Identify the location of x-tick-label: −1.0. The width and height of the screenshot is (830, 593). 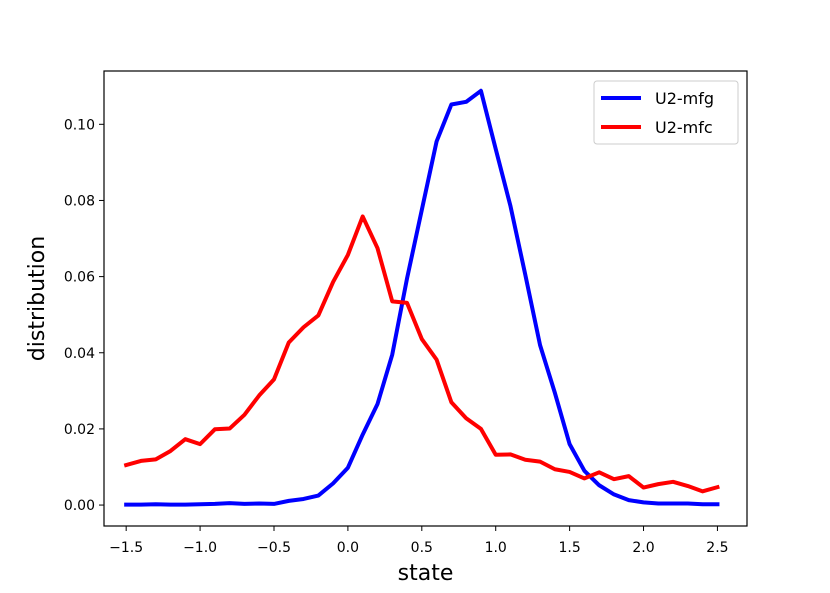
(200, 548).